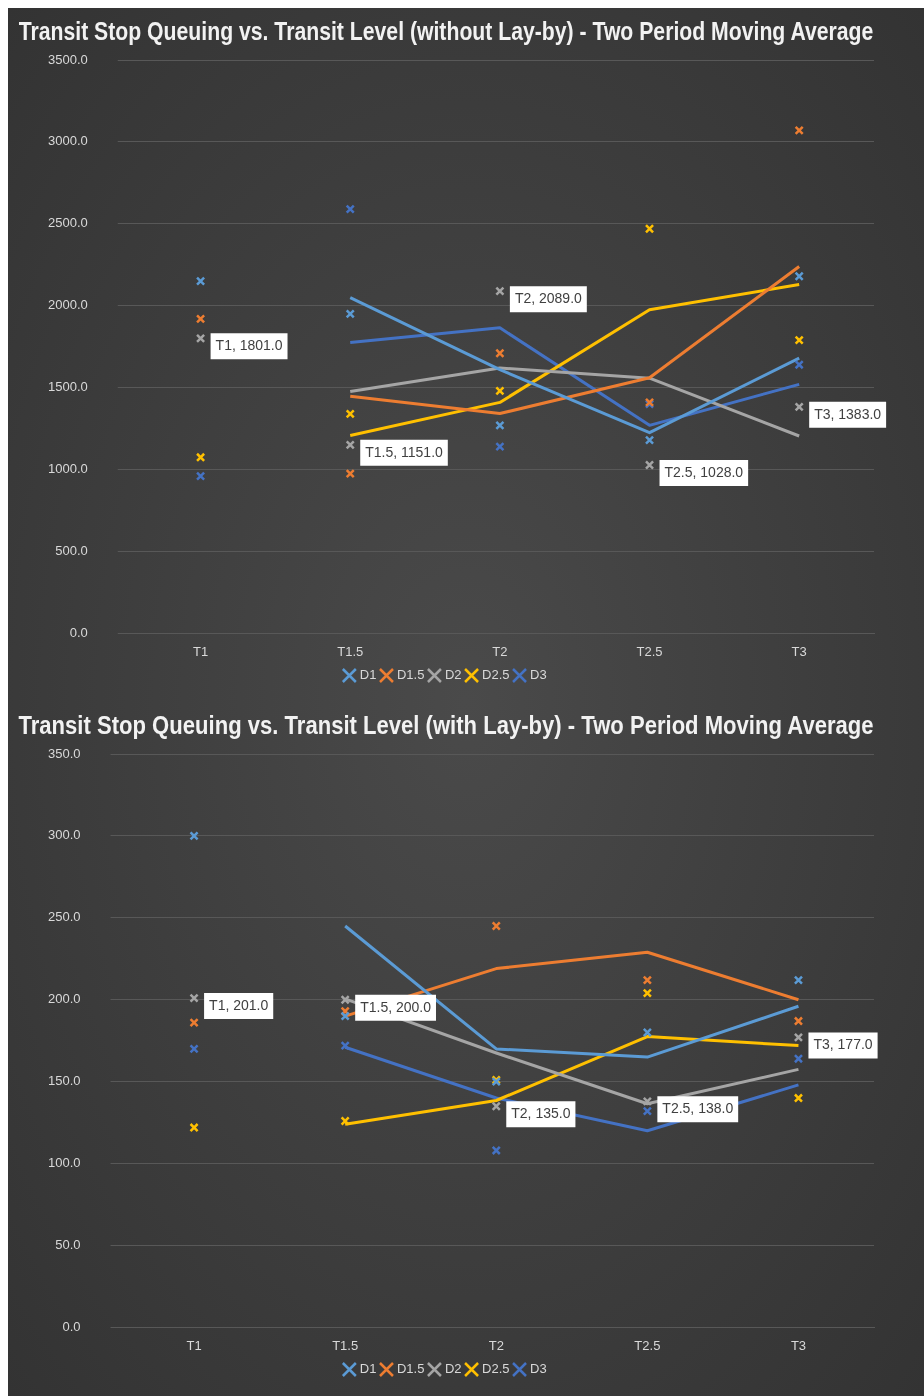  Describe the element at coordinates (239, 1004) in the screenshot. I see `data-label: T1, 201.0` at that location.